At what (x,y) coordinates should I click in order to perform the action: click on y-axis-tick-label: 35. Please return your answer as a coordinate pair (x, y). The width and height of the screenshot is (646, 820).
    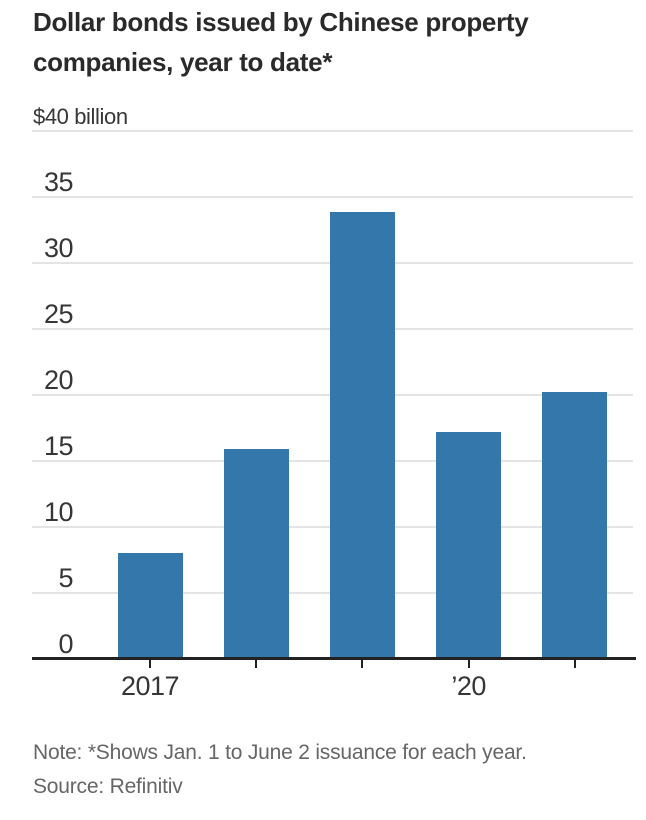
    Looking at the image, I should click on (58, 182).